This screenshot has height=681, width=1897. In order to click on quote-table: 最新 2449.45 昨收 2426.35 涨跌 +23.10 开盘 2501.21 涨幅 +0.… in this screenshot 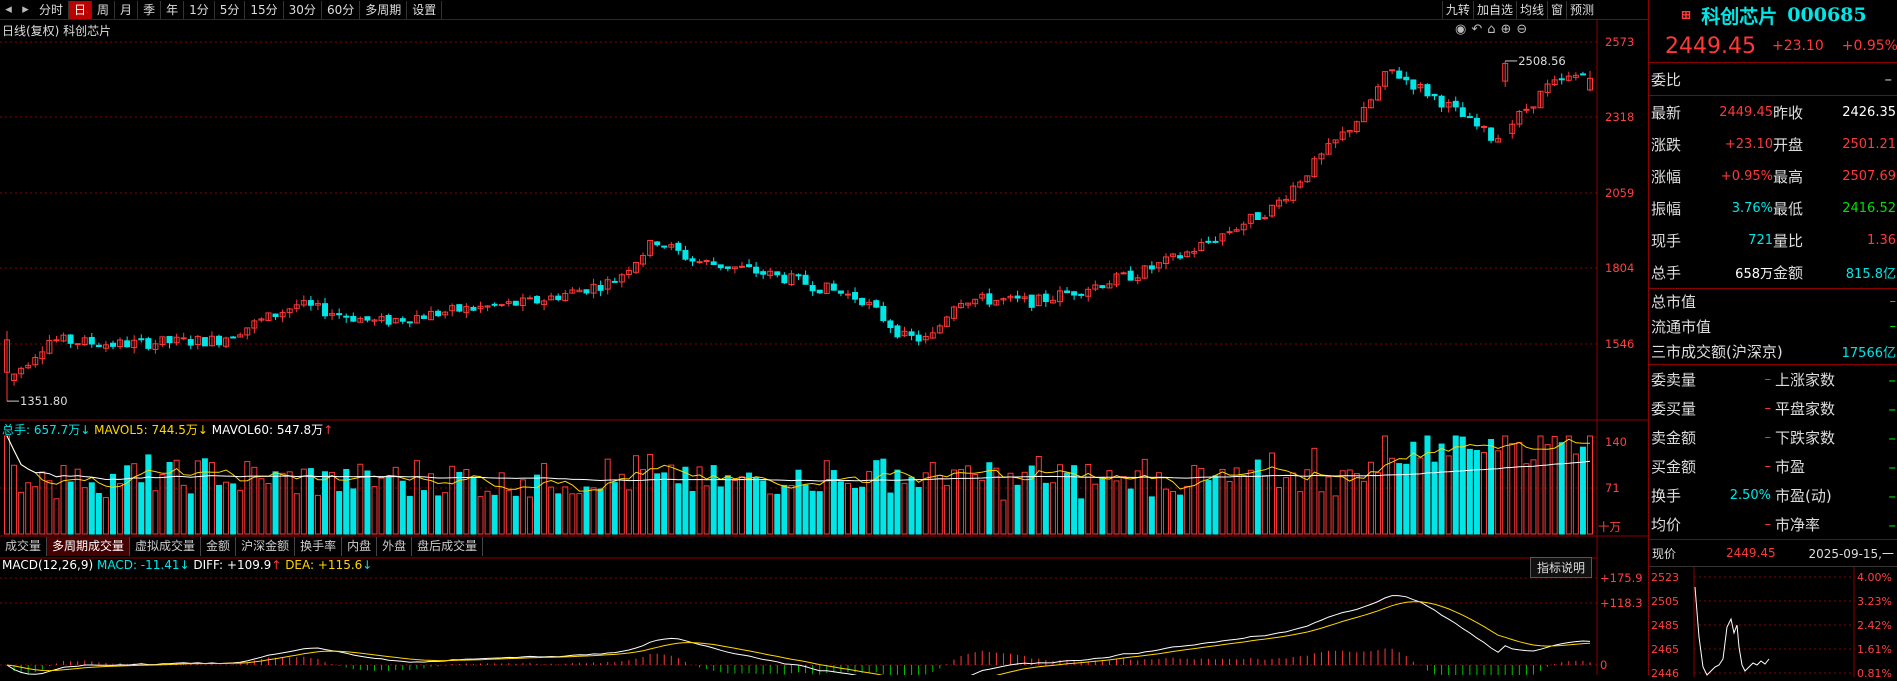, I will do `click(1773, 192)`.